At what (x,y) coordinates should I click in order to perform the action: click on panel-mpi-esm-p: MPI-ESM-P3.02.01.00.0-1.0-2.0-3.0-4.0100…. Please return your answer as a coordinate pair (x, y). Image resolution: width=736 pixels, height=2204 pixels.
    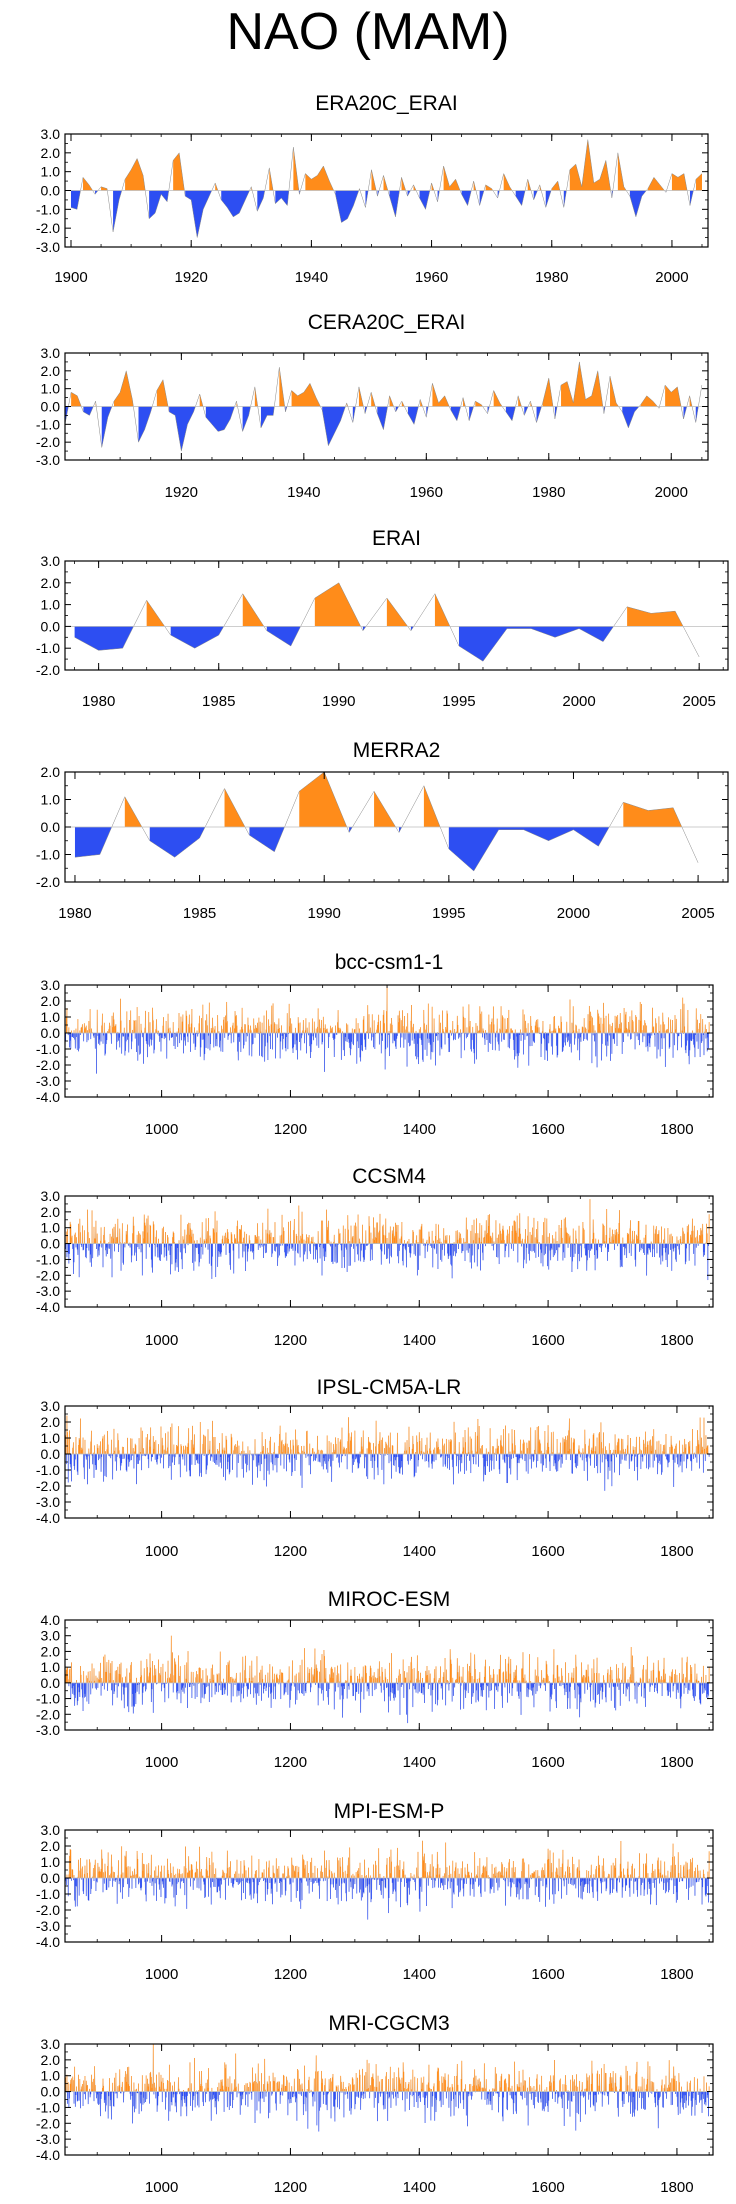
    Looking at the image, I should click on (375, 1891).